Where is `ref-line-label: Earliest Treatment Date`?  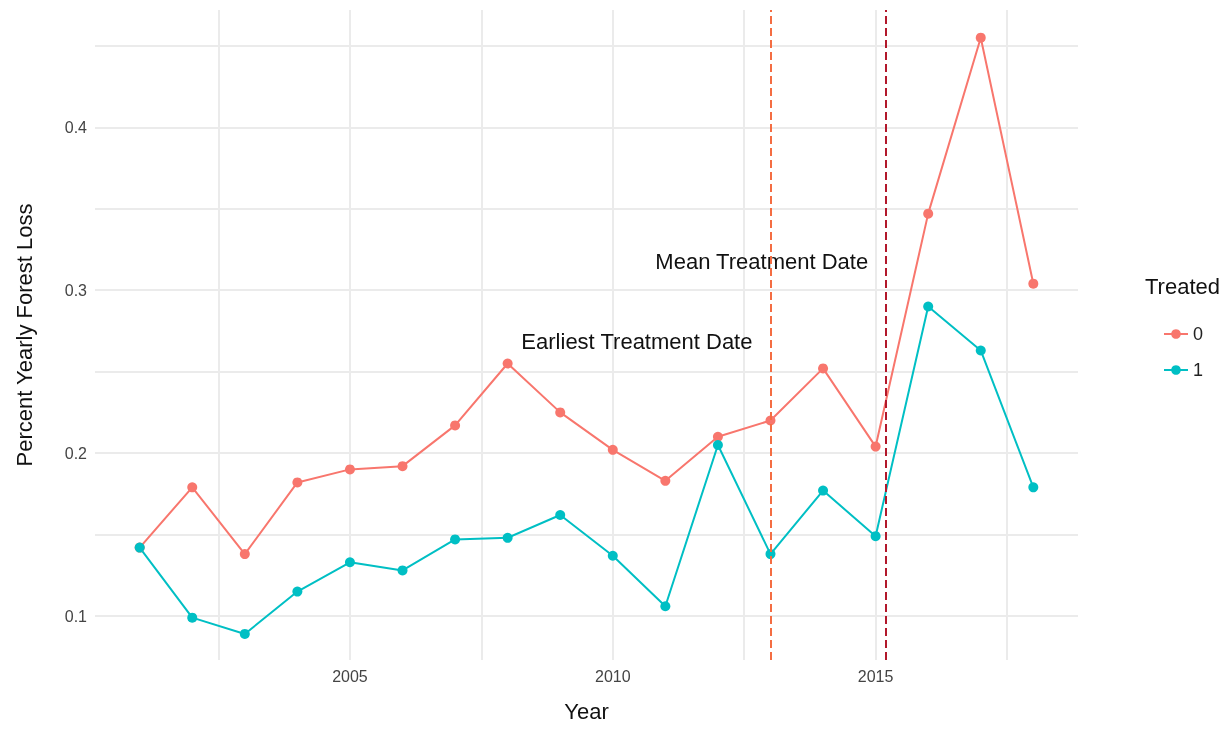 ref-line-label: Earliest Treatment Date is located at coordinates (637, 341).